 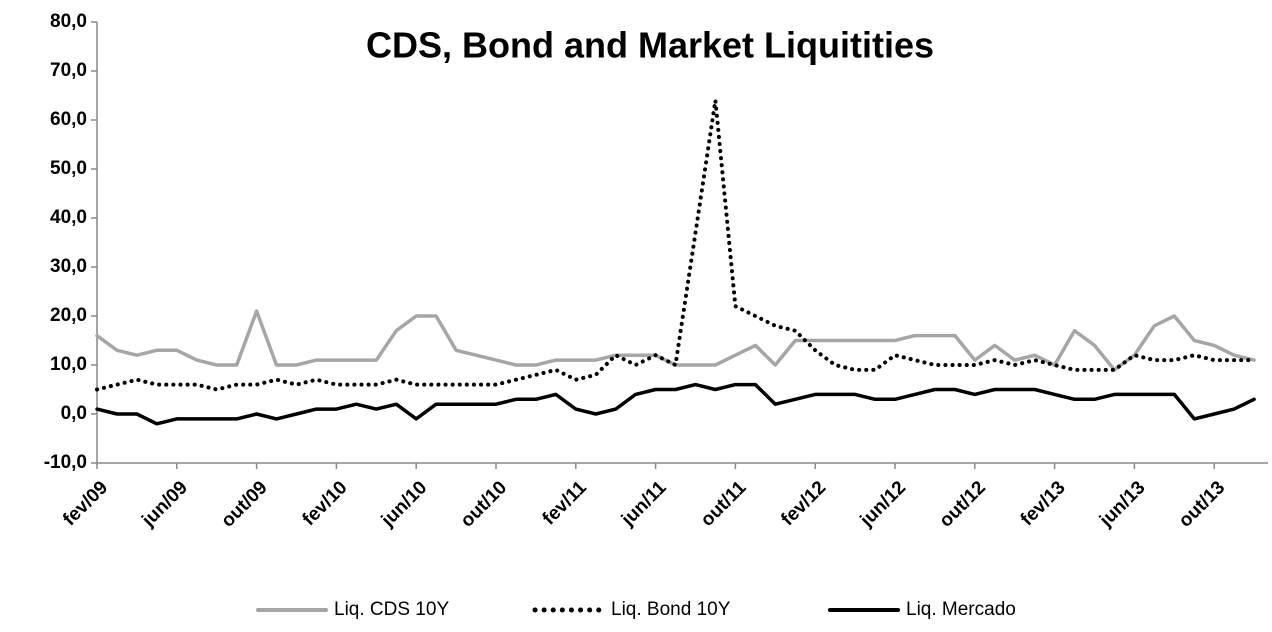 I want to click on x-tick-label: jun/12, so click(x=883, y=504).